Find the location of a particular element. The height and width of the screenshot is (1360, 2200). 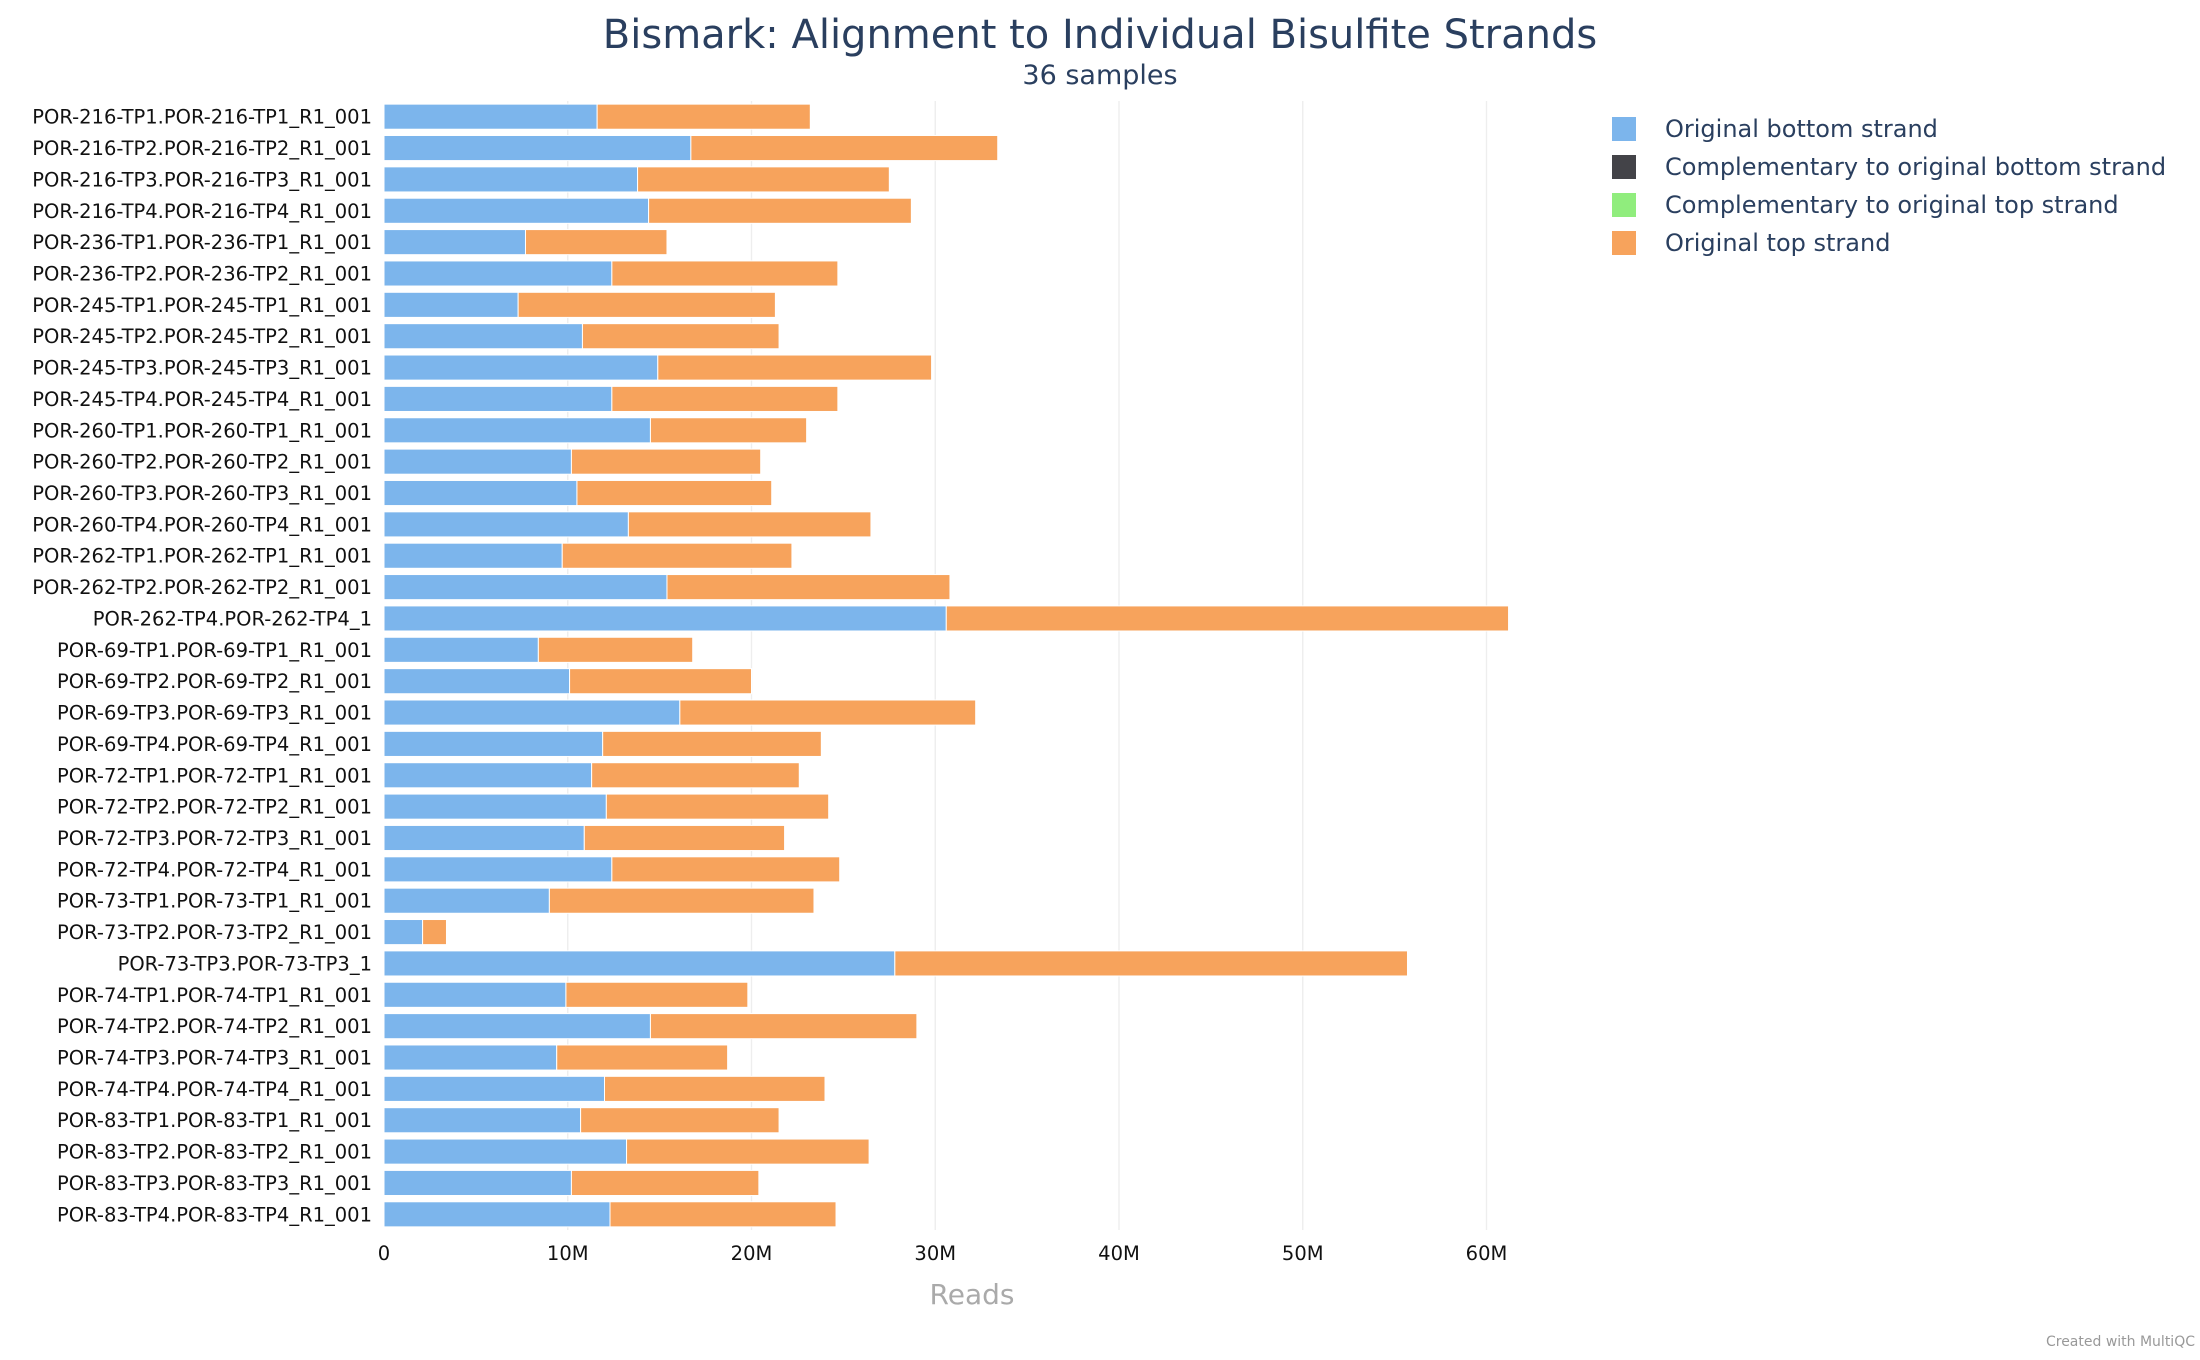

category-label: POR-69-TP1.POR-69-TP1_R1_001 is located at coordinates (214, 650).